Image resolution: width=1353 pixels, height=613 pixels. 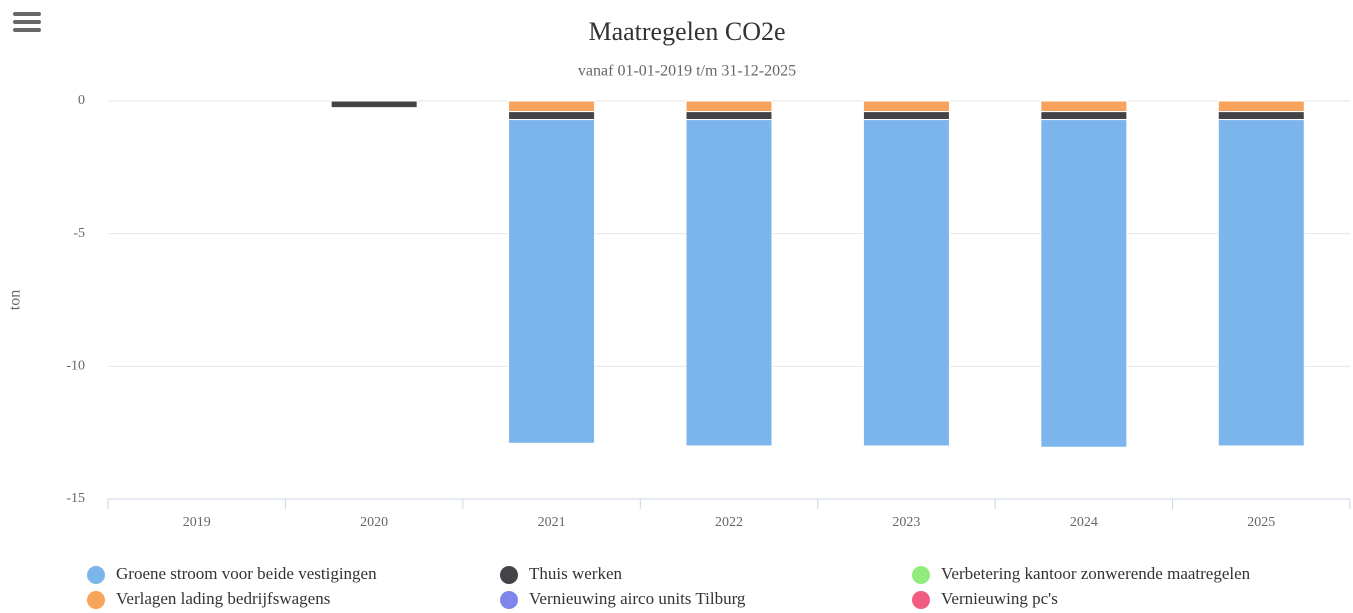 What do you see at coordinates (729, 522) in the screenshot?
I see `x-tick-label: 2022` at bounding box center [729, 522].